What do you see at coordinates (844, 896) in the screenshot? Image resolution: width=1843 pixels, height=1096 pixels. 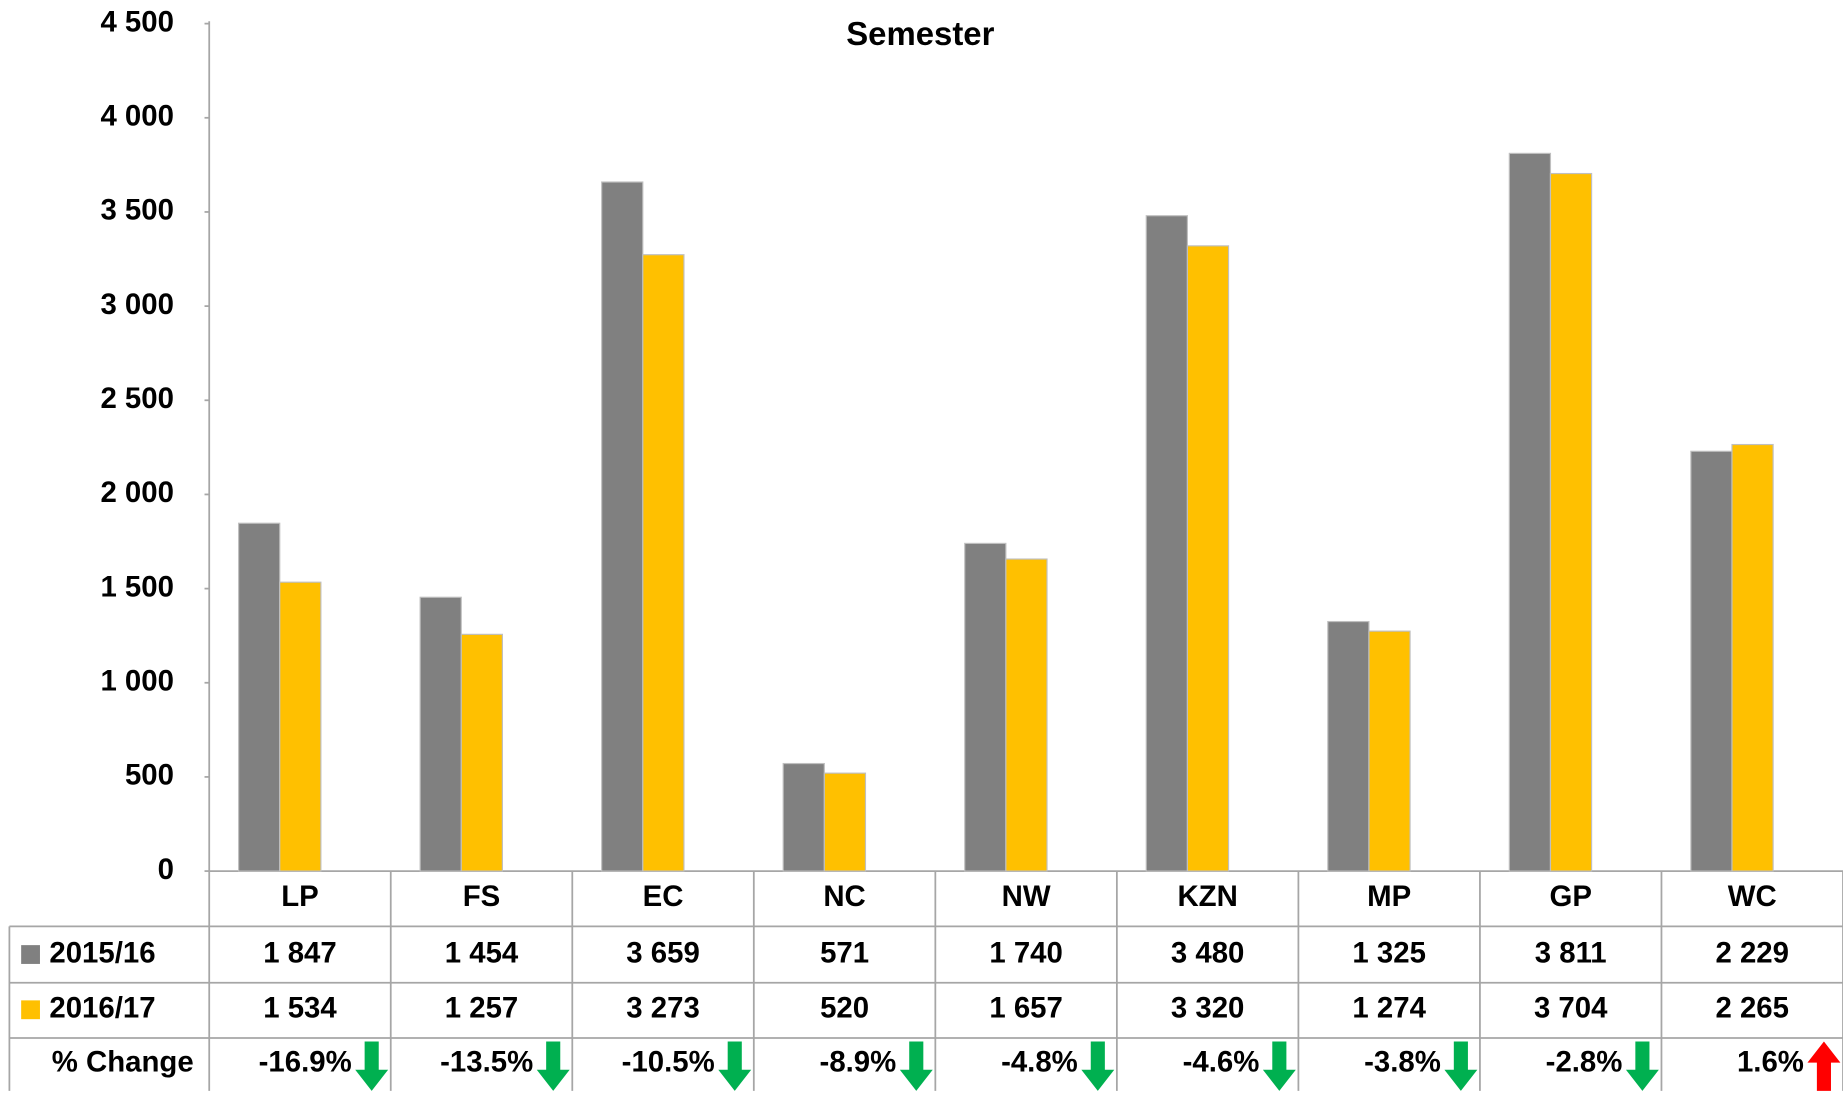 I see `x-tick-label: NC` at bounding box center [844, 896].